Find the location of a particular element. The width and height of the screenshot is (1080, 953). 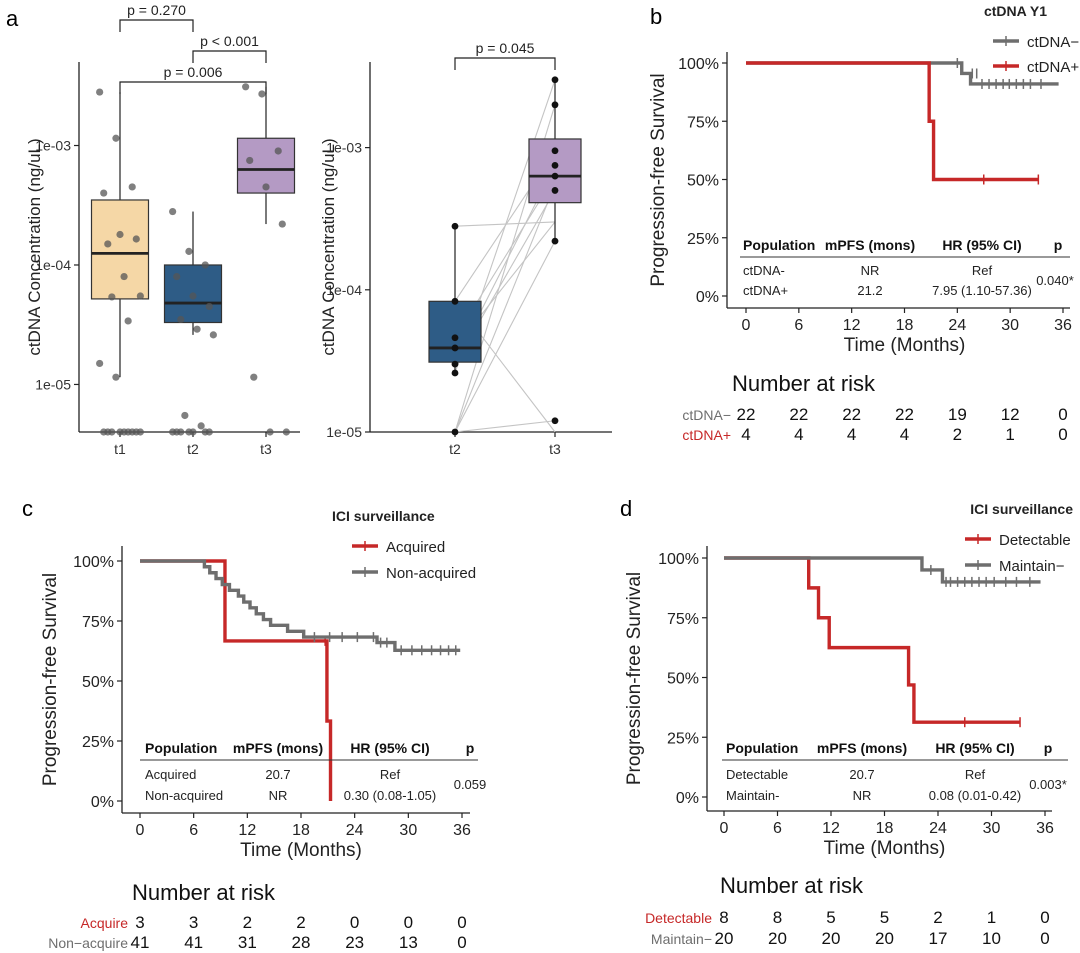

table-cell: 20.7 is located at coordinates (277, 774).